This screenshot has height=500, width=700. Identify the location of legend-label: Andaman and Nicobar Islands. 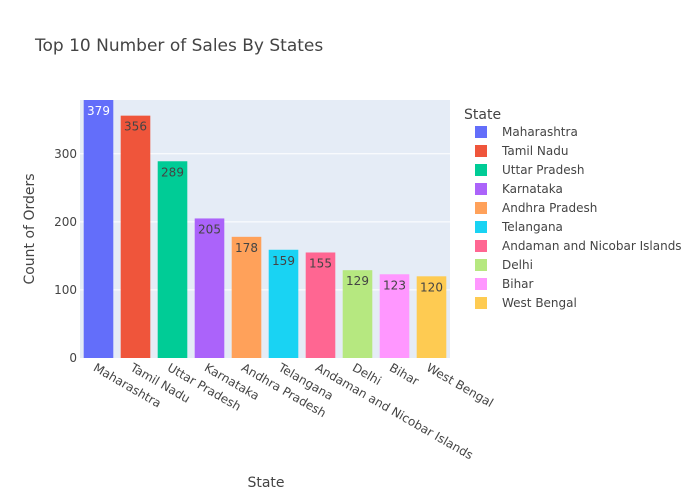
(592, 246).